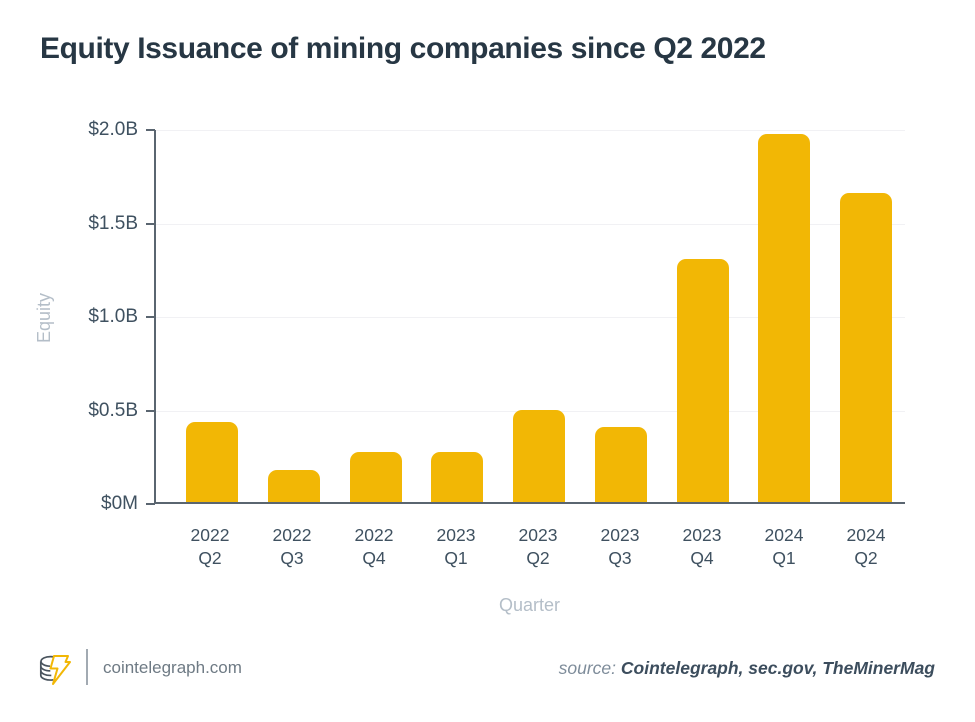 Image resolution: width=975 pixels, height=722 pixels. What do you see at coordinates (113, 410) in the screenshot?
I see `y-tick-label: $0.5B` at bounding box center [113, 410].